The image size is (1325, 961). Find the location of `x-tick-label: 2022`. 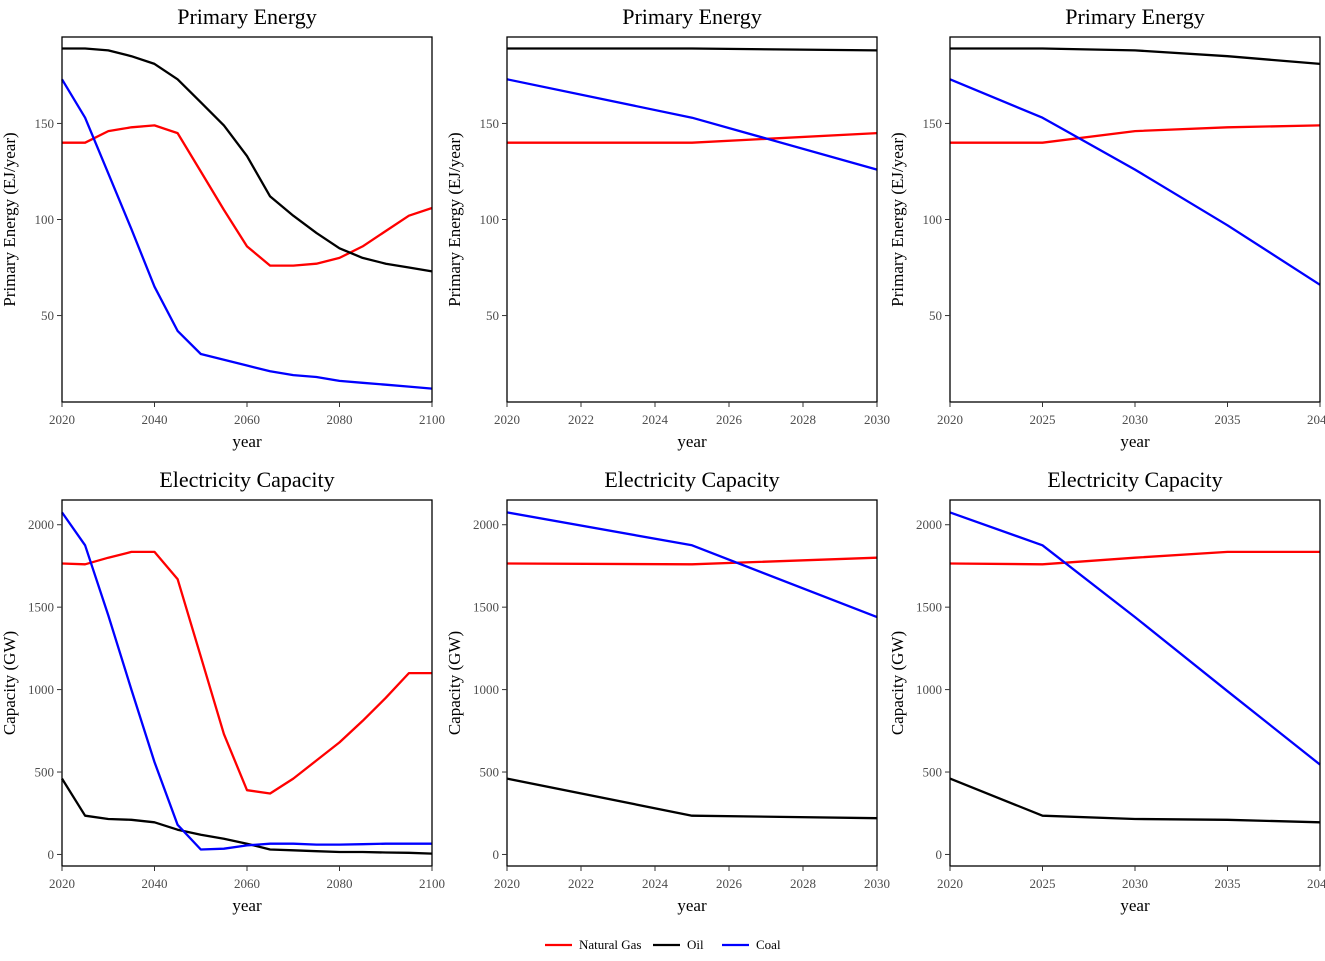

x-tick-label: 2022 is located at coordinates (581, 419).